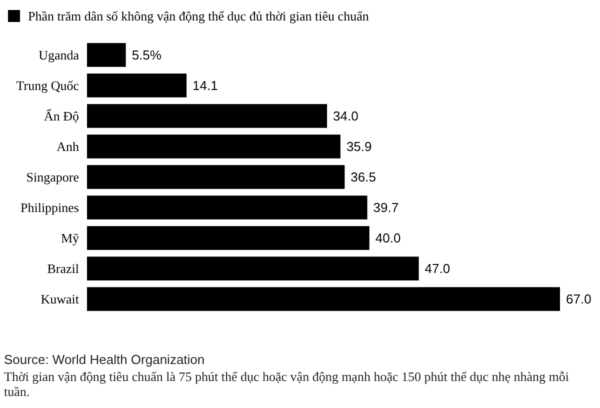 The height and width of the screenshot is (408, 600). What do you see at coordinates (49, 208) in the screenshot?
I see `y-tick-label: Philippines` at bounding box center [49, 208].